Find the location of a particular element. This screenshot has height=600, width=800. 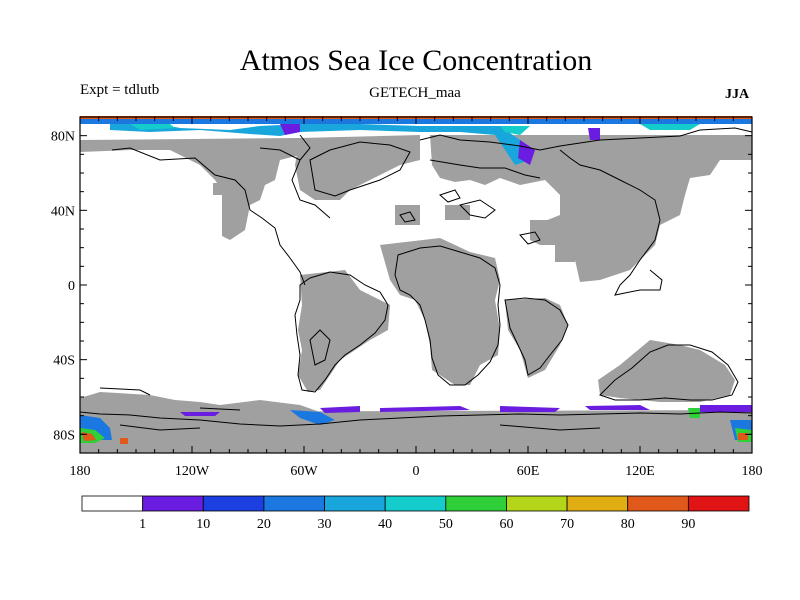

coastline-greenland is located at coordinates (360, 169).